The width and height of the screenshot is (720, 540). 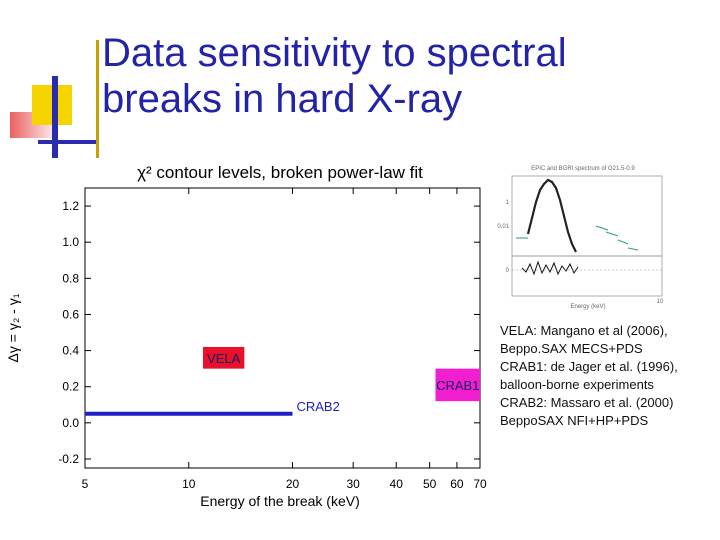 What do you see at coordinates (660, 302) in the screenshot?
I see `inset-tick-x: 10` at bounding box center [660, 302].